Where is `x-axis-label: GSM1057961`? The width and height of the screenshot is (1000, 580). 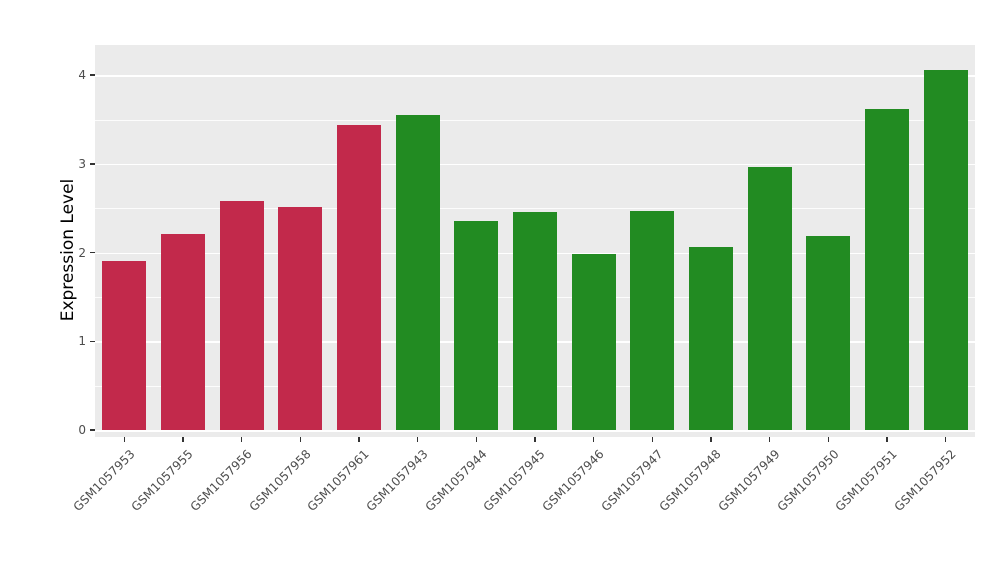 x-axis-label: GSM1057961 is located at coordinates (338, 480).